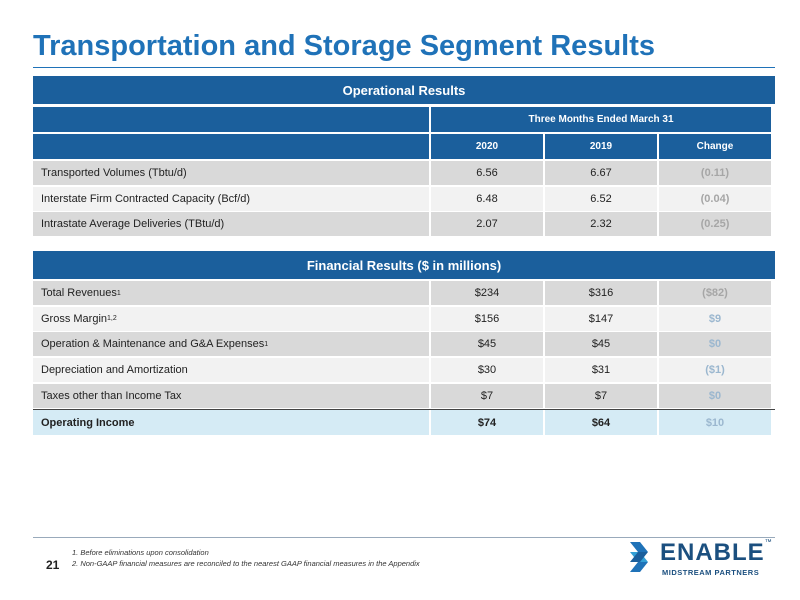 This screenshot has height=600, width=800. What do you see at coordinates (111, 395) in the screenshot?
I see `label-text: Taxes other than Income Tax` at bounding box center [111, 395].